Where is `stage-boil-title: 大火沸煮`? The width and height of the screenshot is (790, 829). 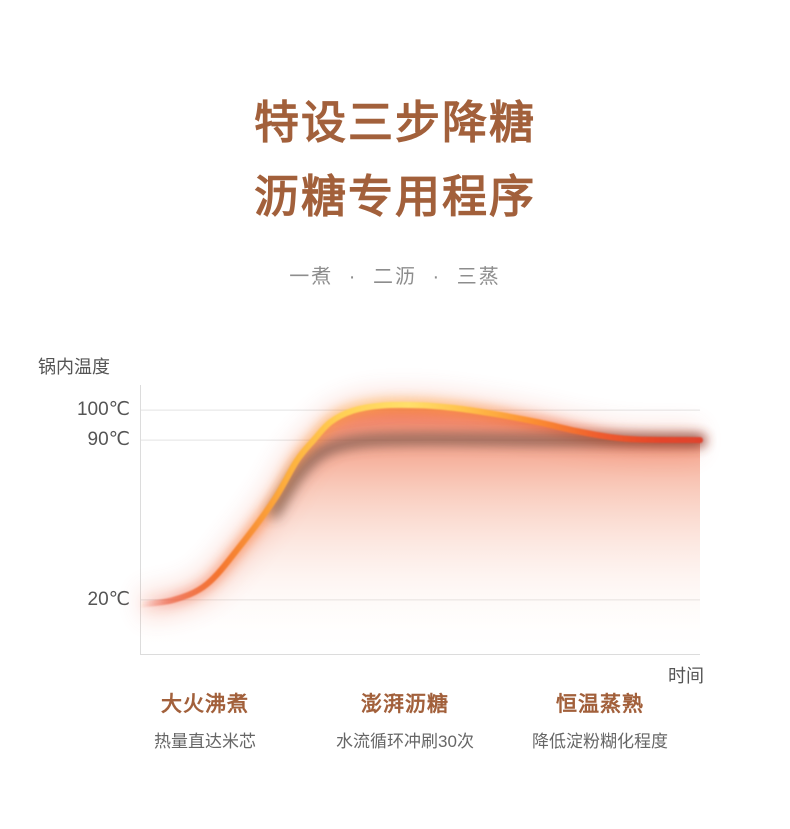
stage-boil-title: 大火沸煮 is located at coordinates (205, 704).